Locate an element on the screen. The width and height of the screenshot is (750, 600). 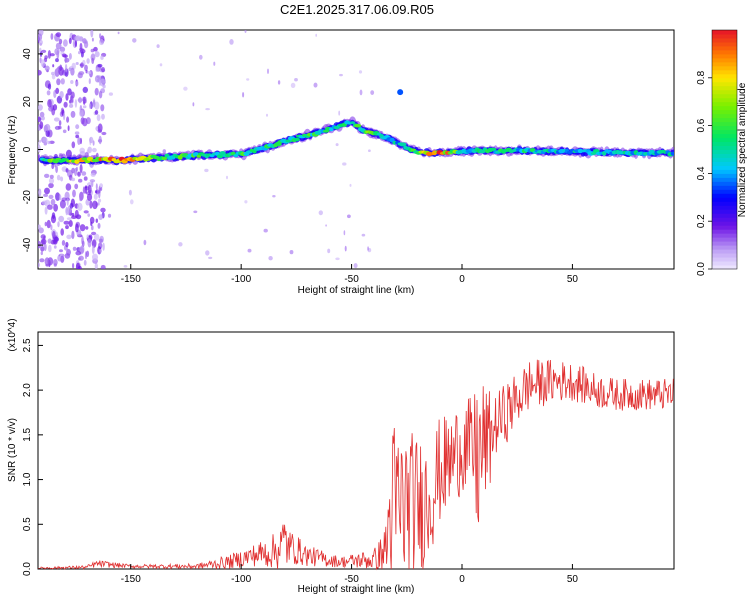
spectrogram-x-label: Height of straight line (km) is located at coordinates (356, 290).